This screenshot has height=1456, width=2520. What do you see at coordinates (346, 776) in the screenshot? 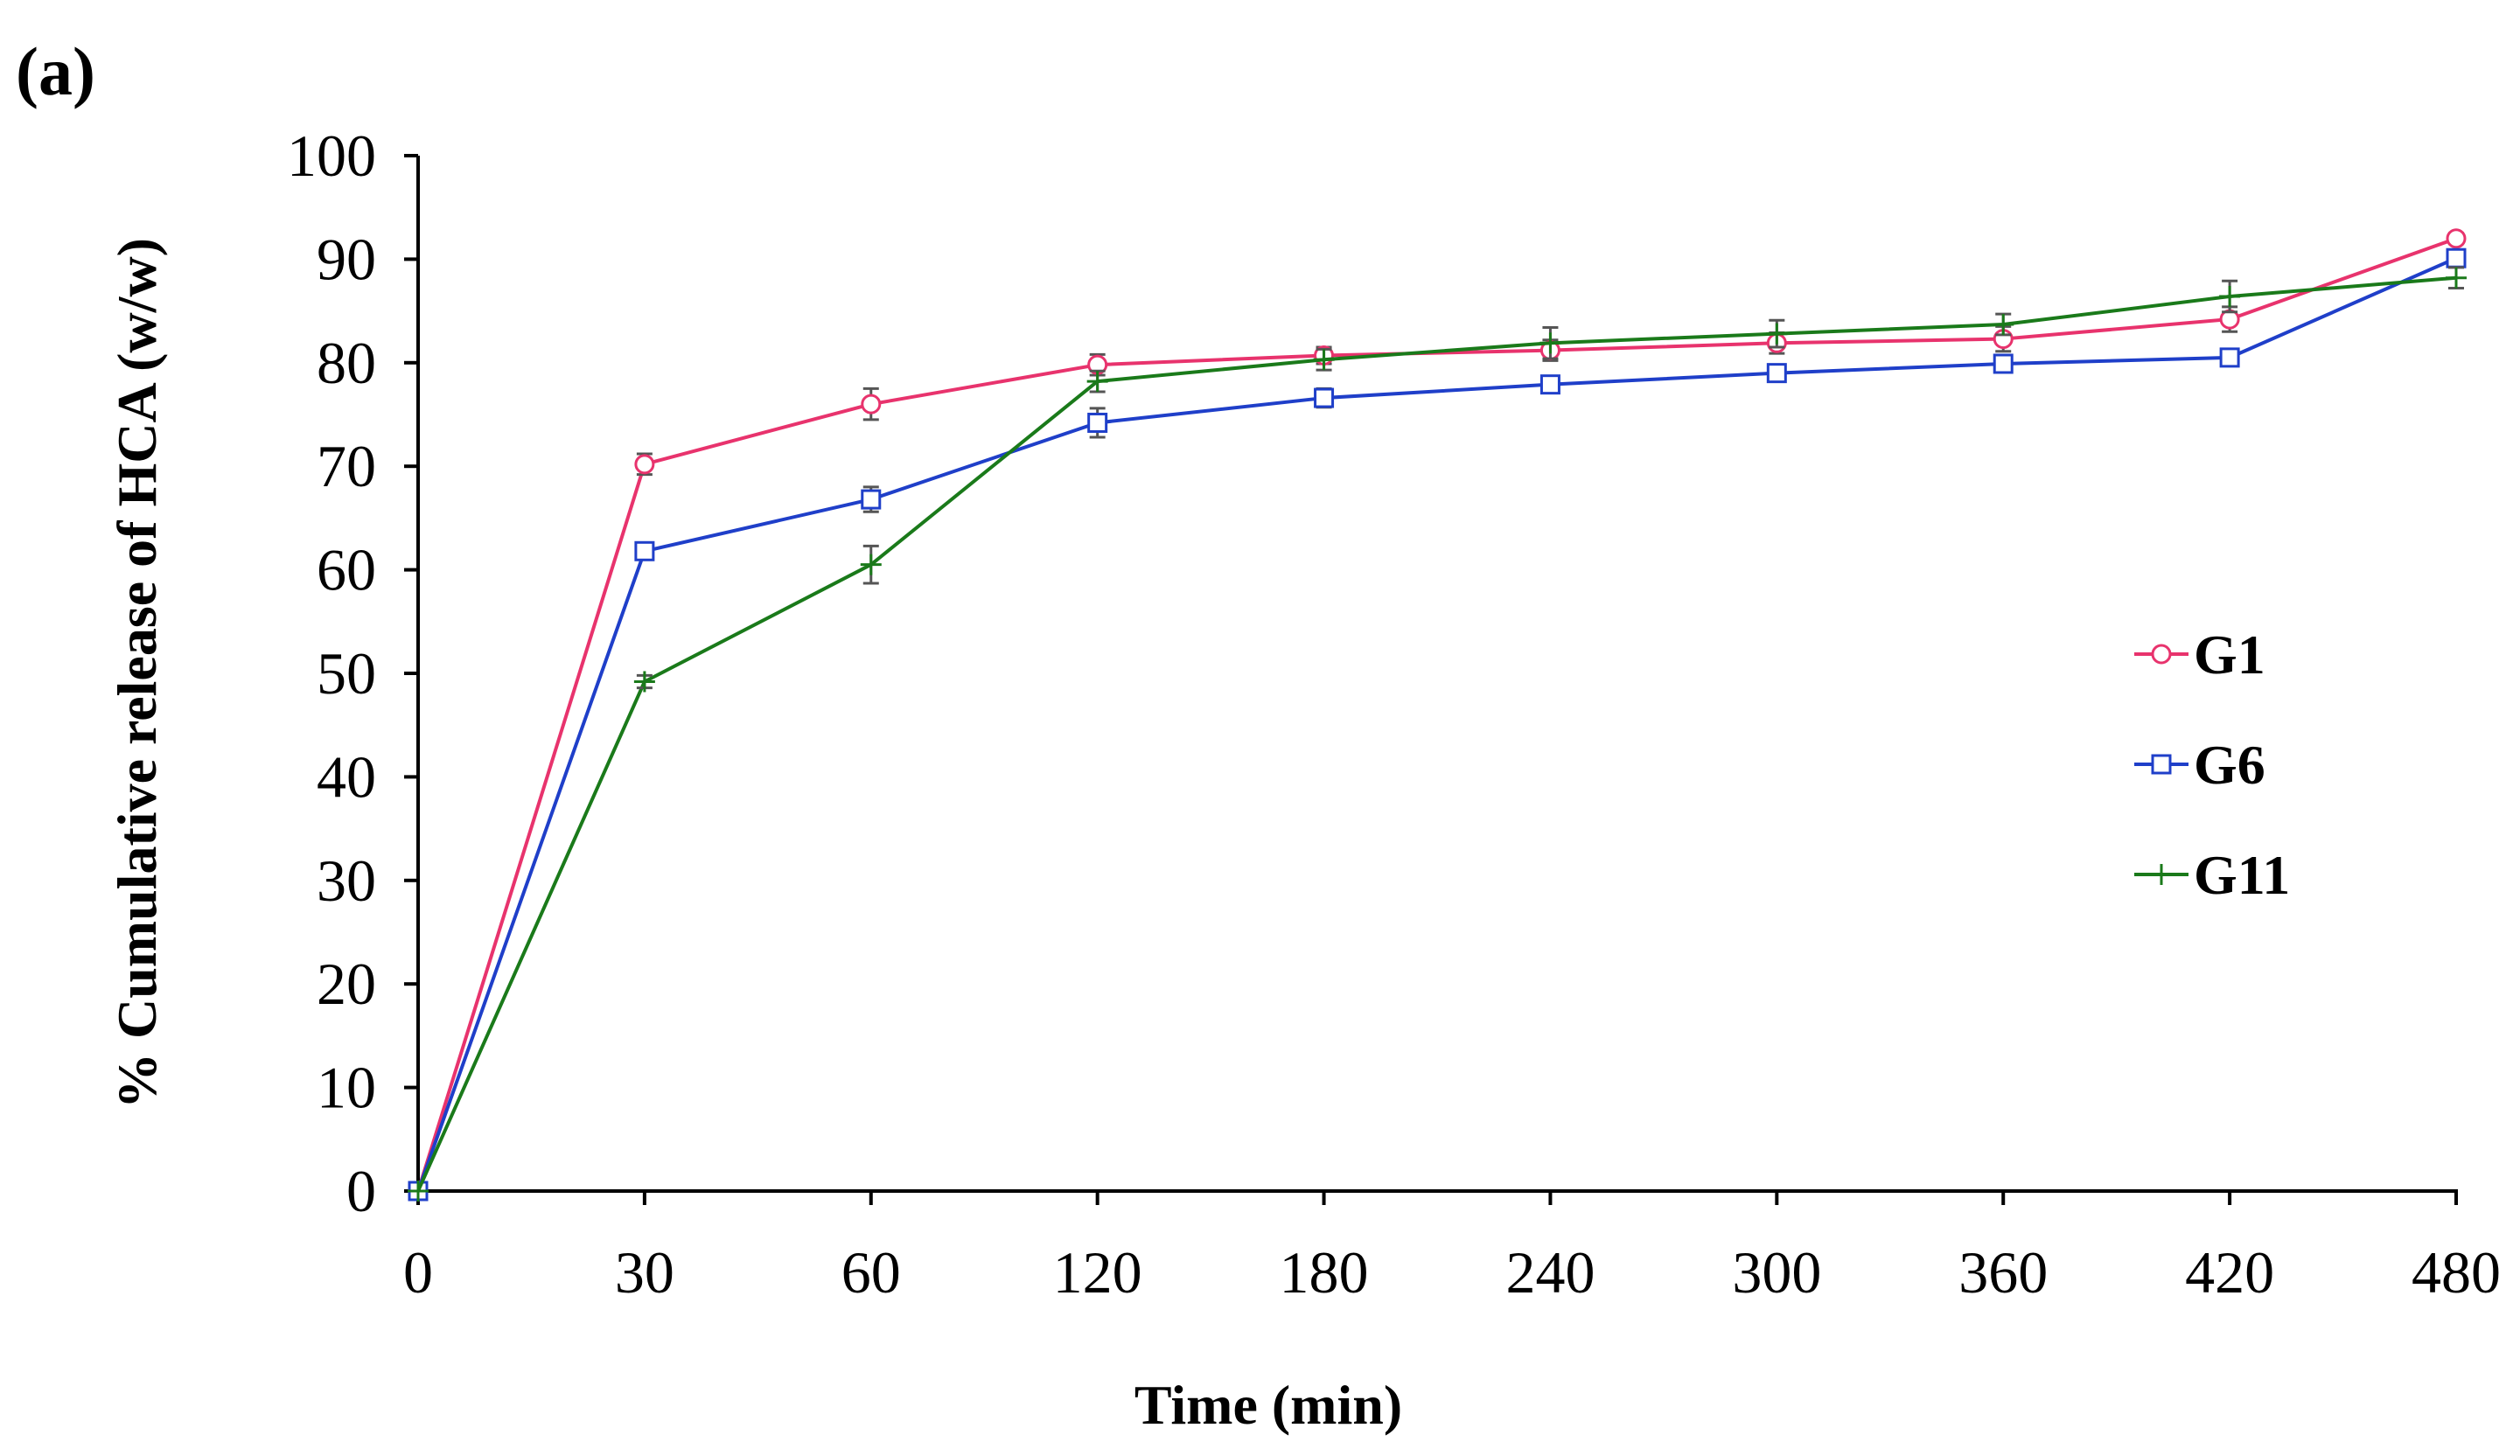
I see `y-tick-label: 40` at bounding box center [346, 776].